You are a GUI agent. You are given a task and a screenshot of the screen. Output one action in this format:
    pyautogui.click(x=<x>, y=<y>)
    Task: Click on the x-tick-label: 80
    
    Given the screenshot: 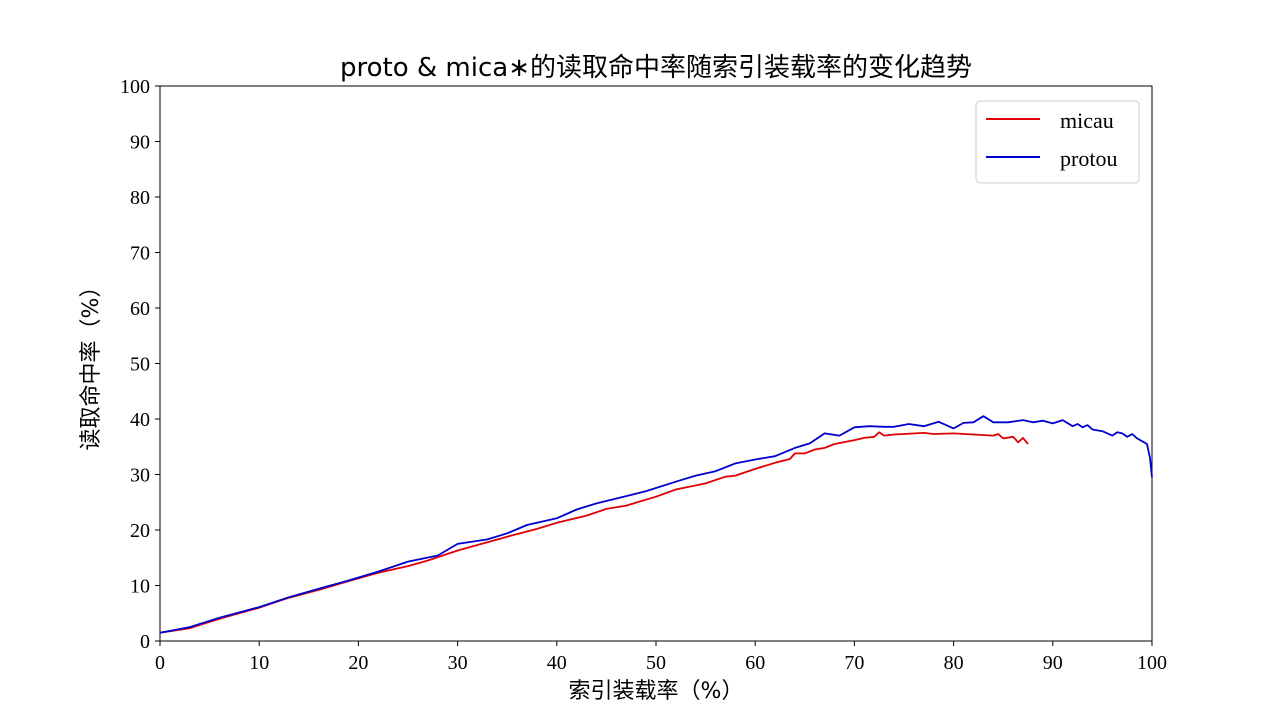 What is the action you would take?
    pyautogui.click(x=954, y=663)
    